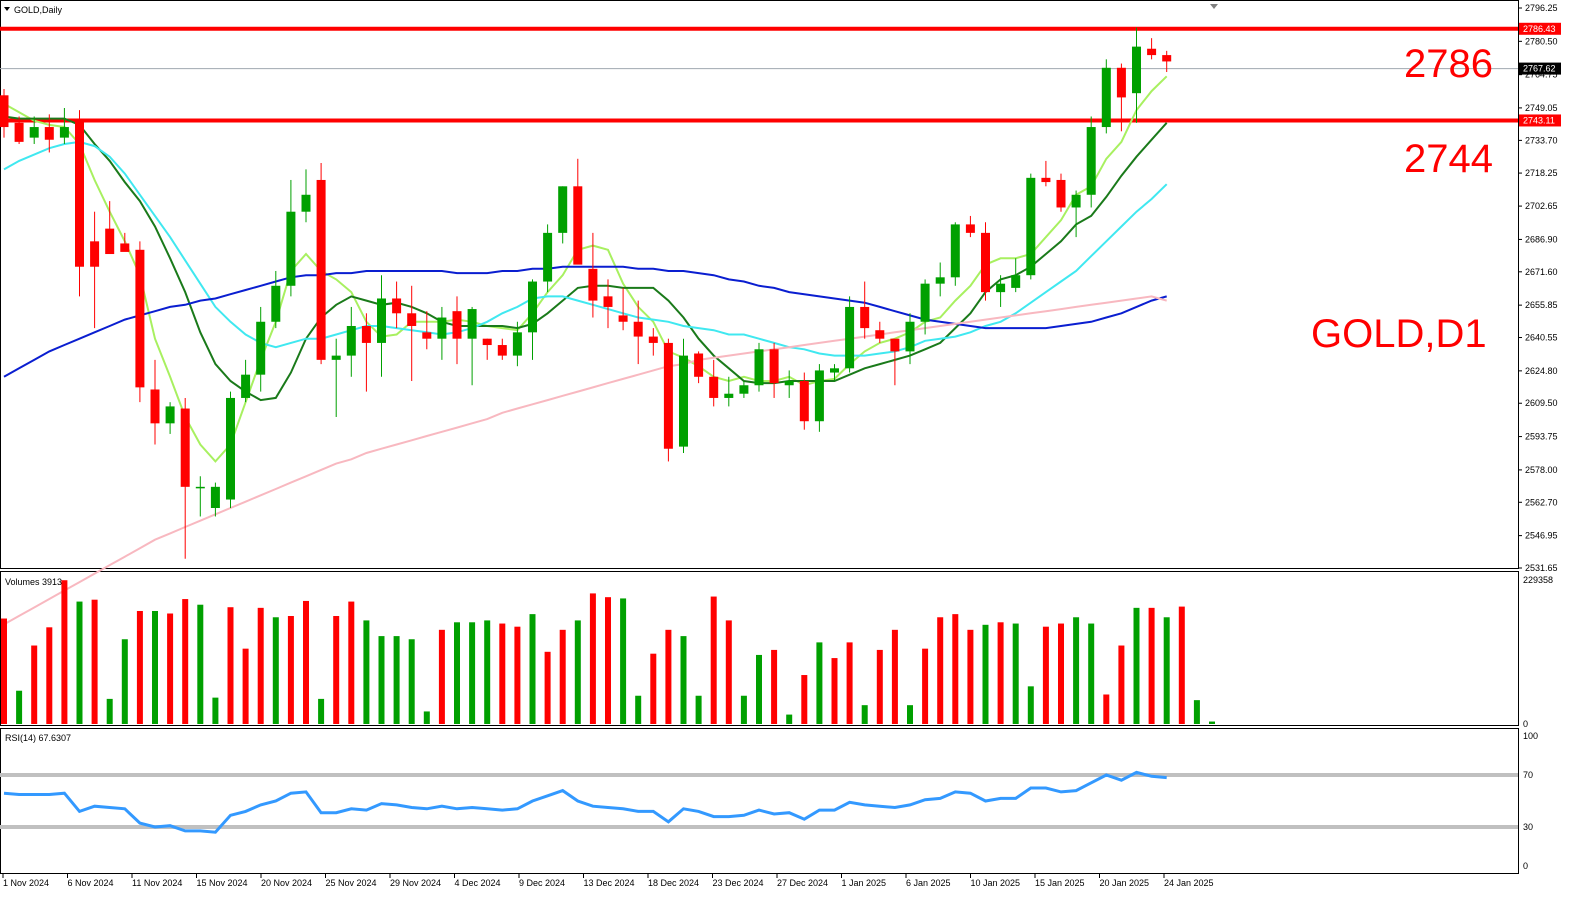  I want to click on rsi-tick-label: 0, so click(1525, 866).